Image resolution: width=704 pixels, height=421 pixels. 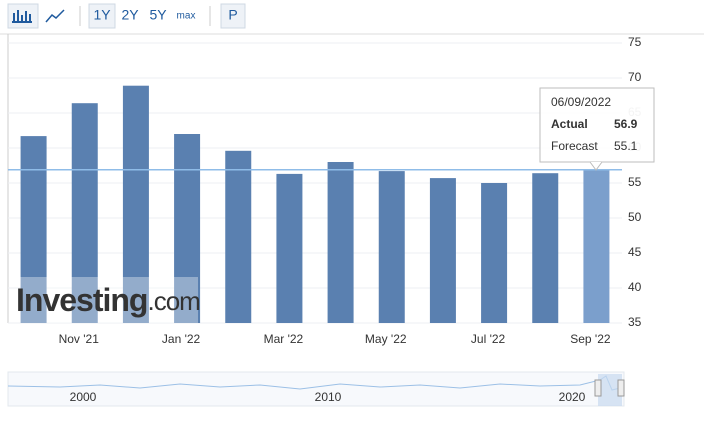 What do you see at coordinates (635, 42) in the screenshot?
I see `y-tick-label: 75` at bounding box center [635, 42].